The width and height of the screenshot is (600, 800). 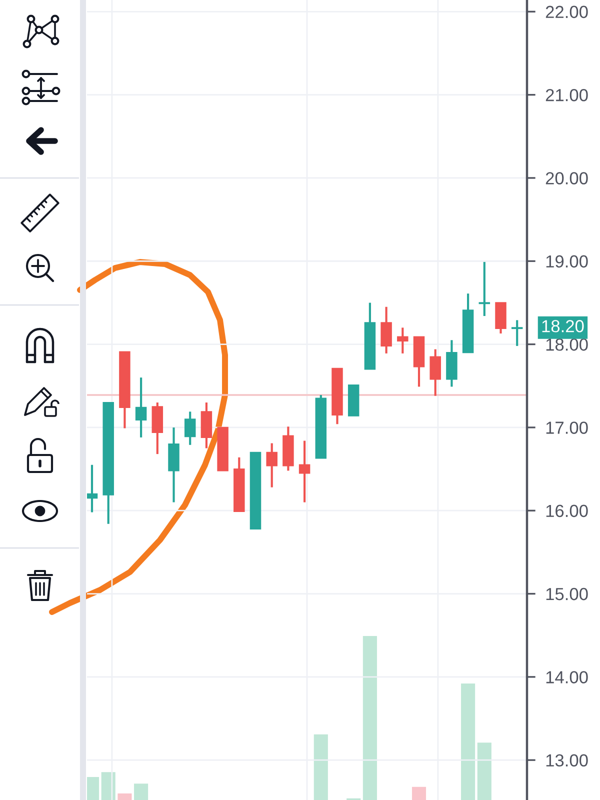 I want to click on y-tick-label: 20.00, so click(x=567, y=178).